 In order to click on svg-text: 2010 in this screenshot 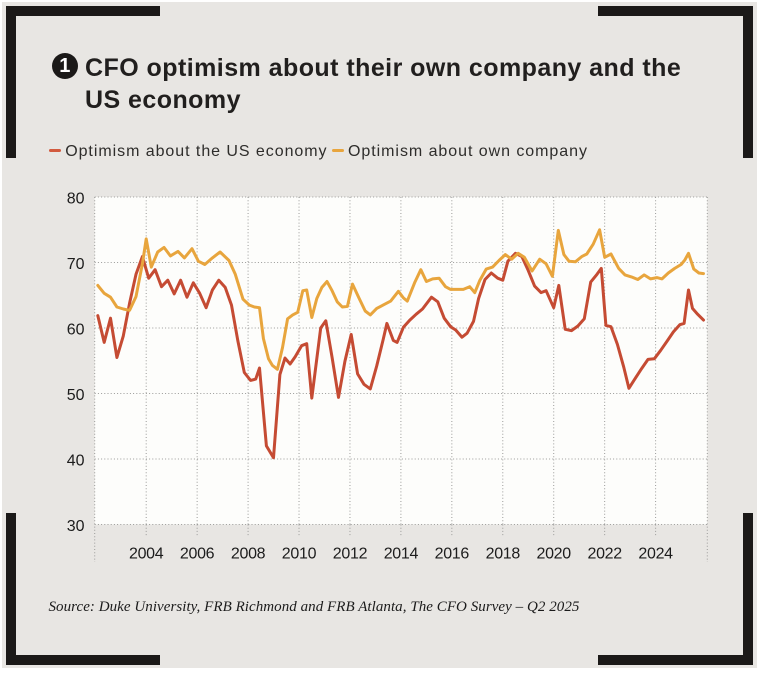, I will do `click(299, 553)`.